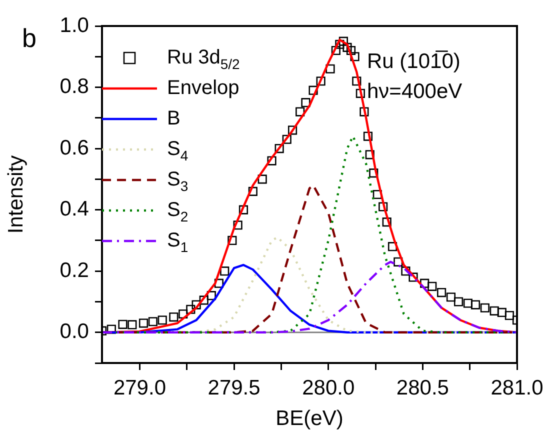 The width and height of the screenshot is (552, 436). Describe the element at coordinates (74, 270) in the screenshot. I see `y-tick-label: 0.2` at that location.